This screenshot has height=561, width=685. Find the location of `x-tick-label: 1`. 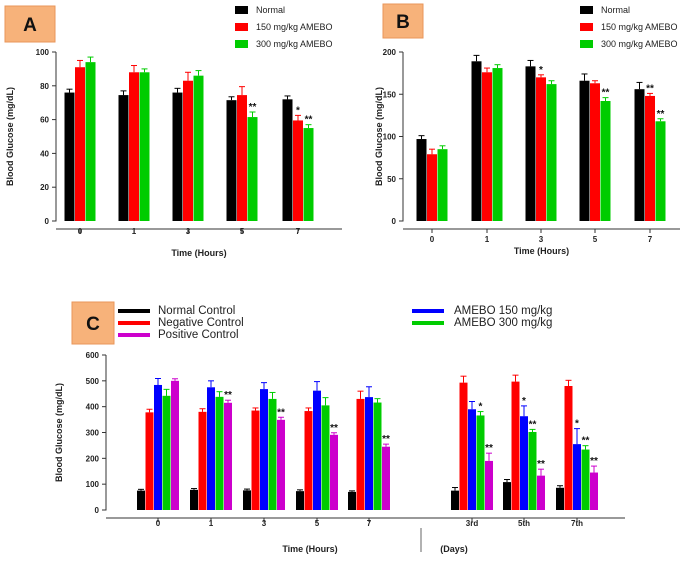

x-tick-label: 1 is located at coordinates (487, 239).